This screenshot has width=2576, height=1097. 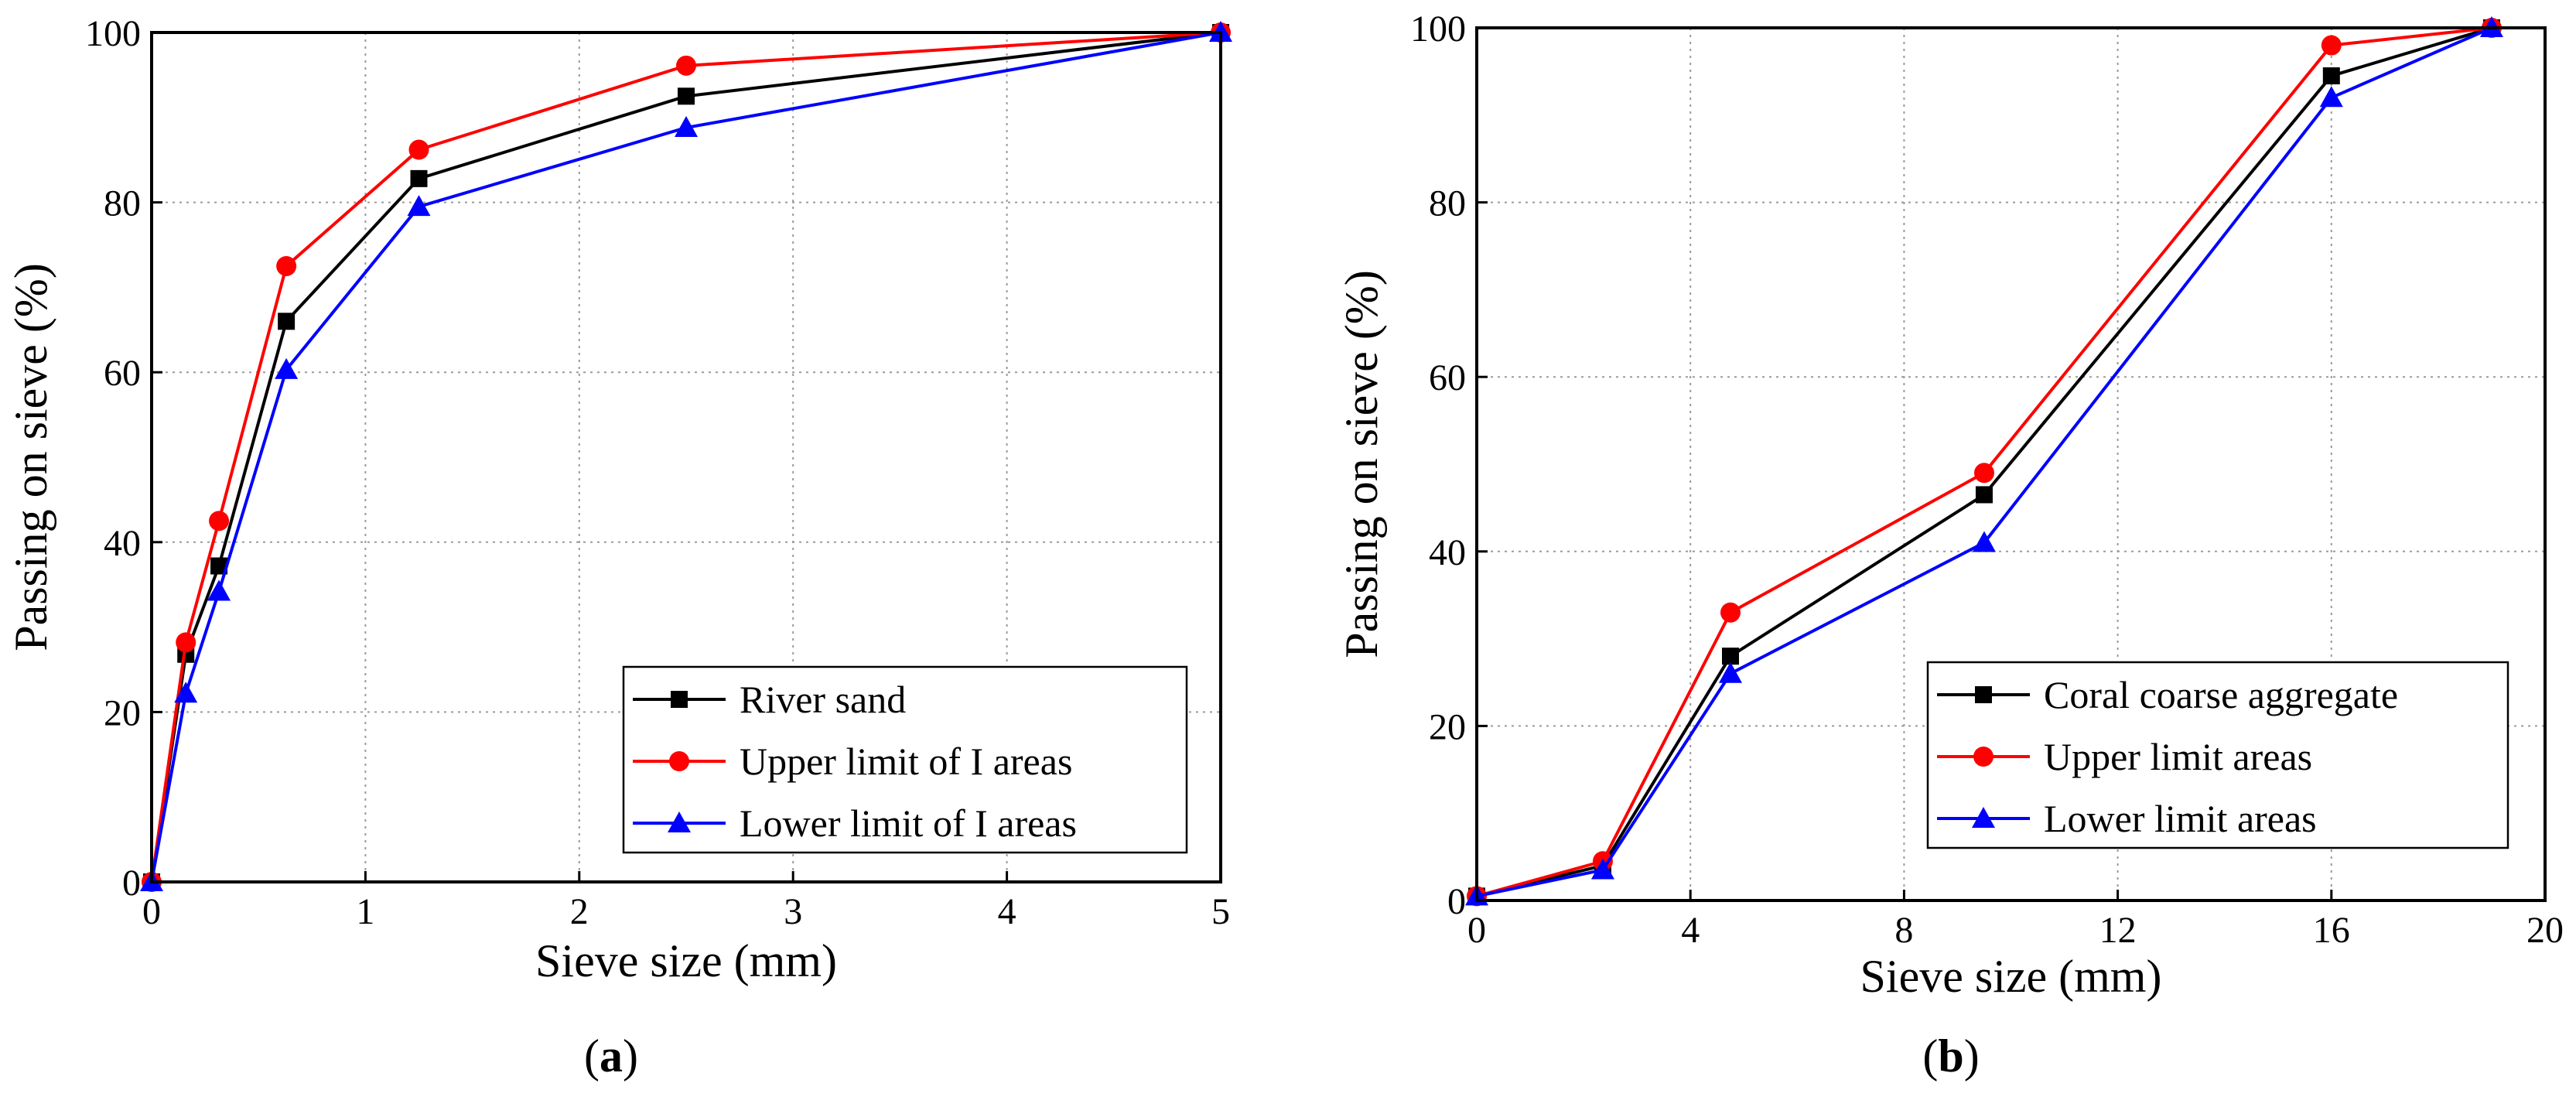 I want to click on panel-label: (b), so click(x=1950, y=1056).